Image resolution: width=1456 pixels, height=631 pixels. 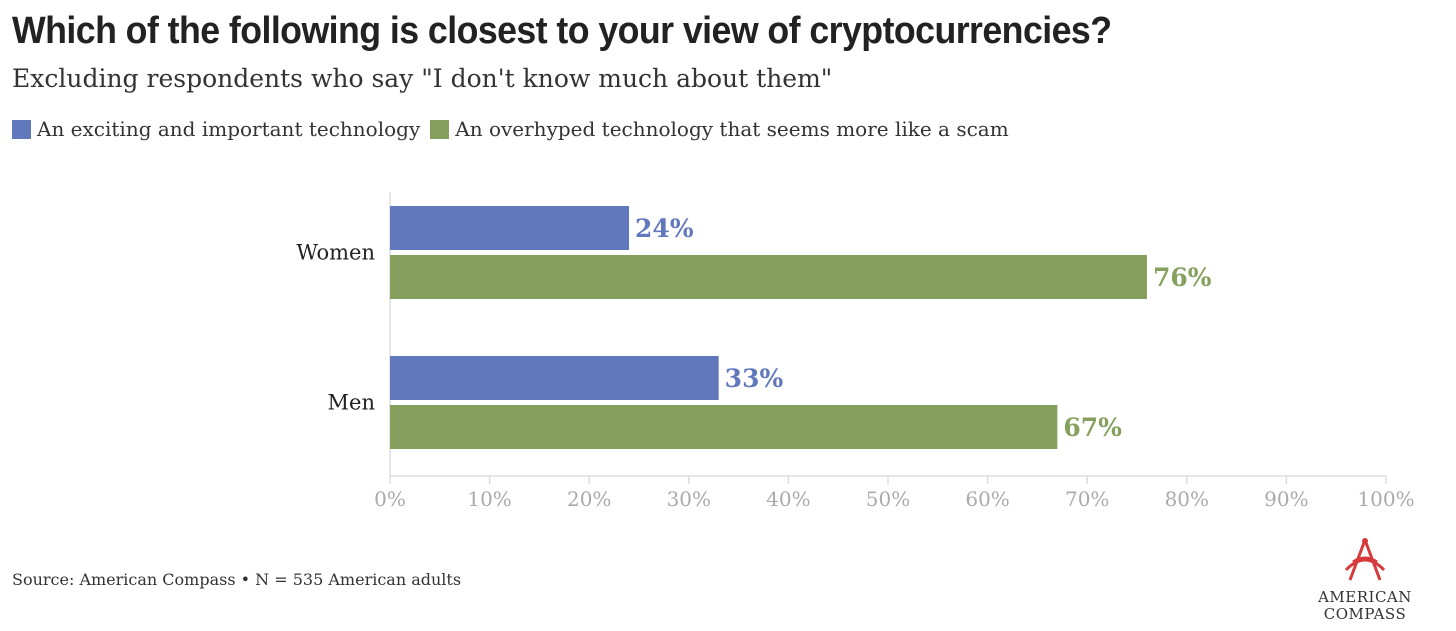 I want to click on data-label: 67%, so click(x=1092, y=427).